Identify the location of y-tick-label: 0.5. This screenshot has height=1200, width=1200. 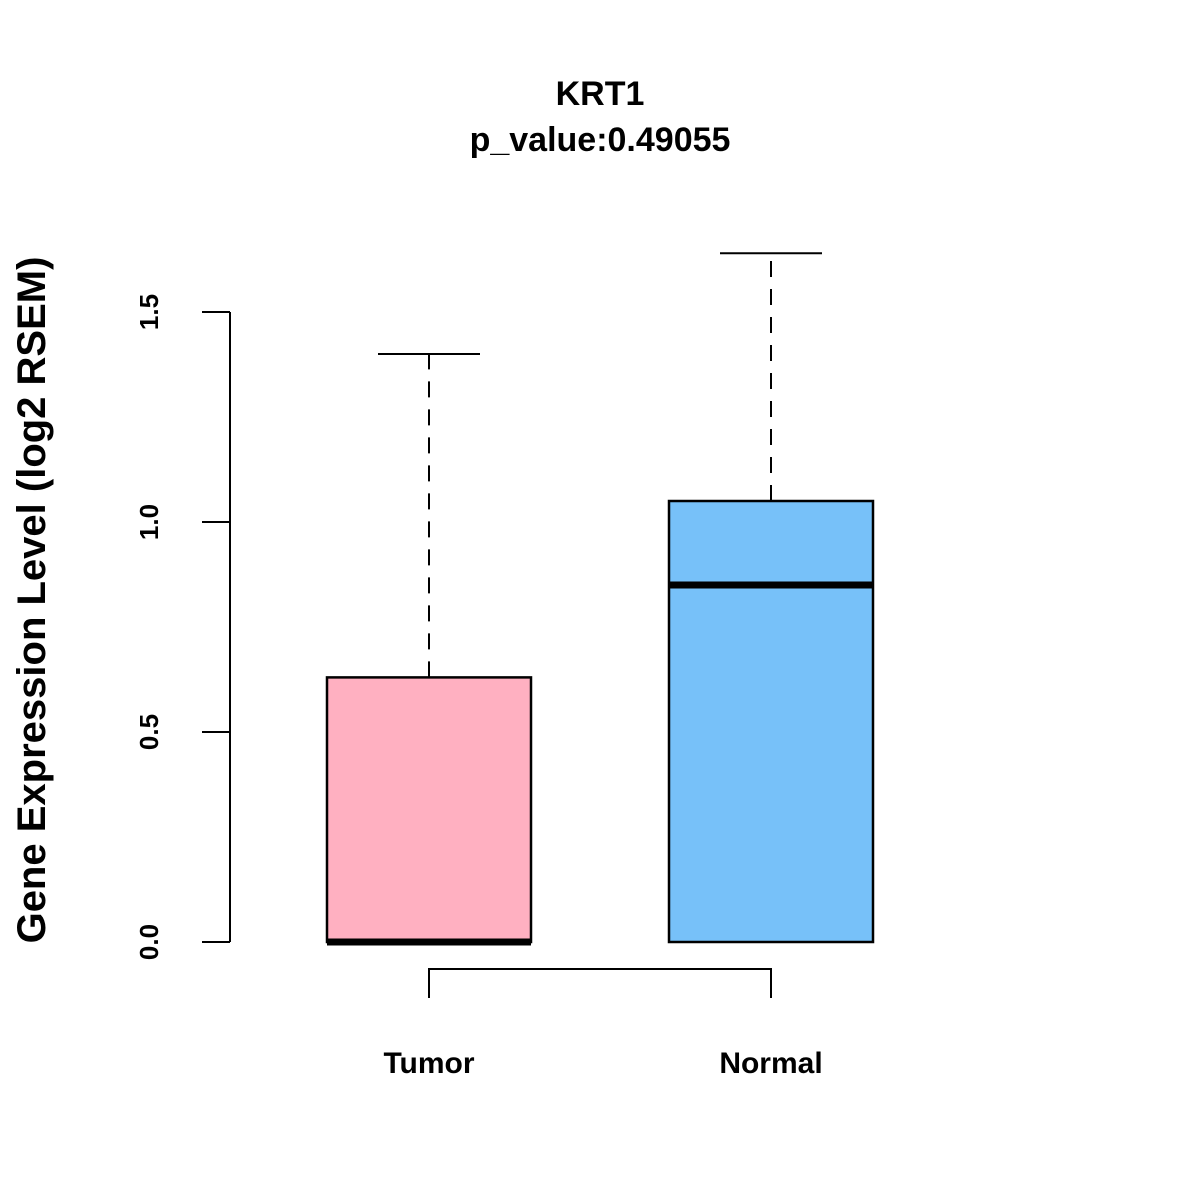
(149, 732).